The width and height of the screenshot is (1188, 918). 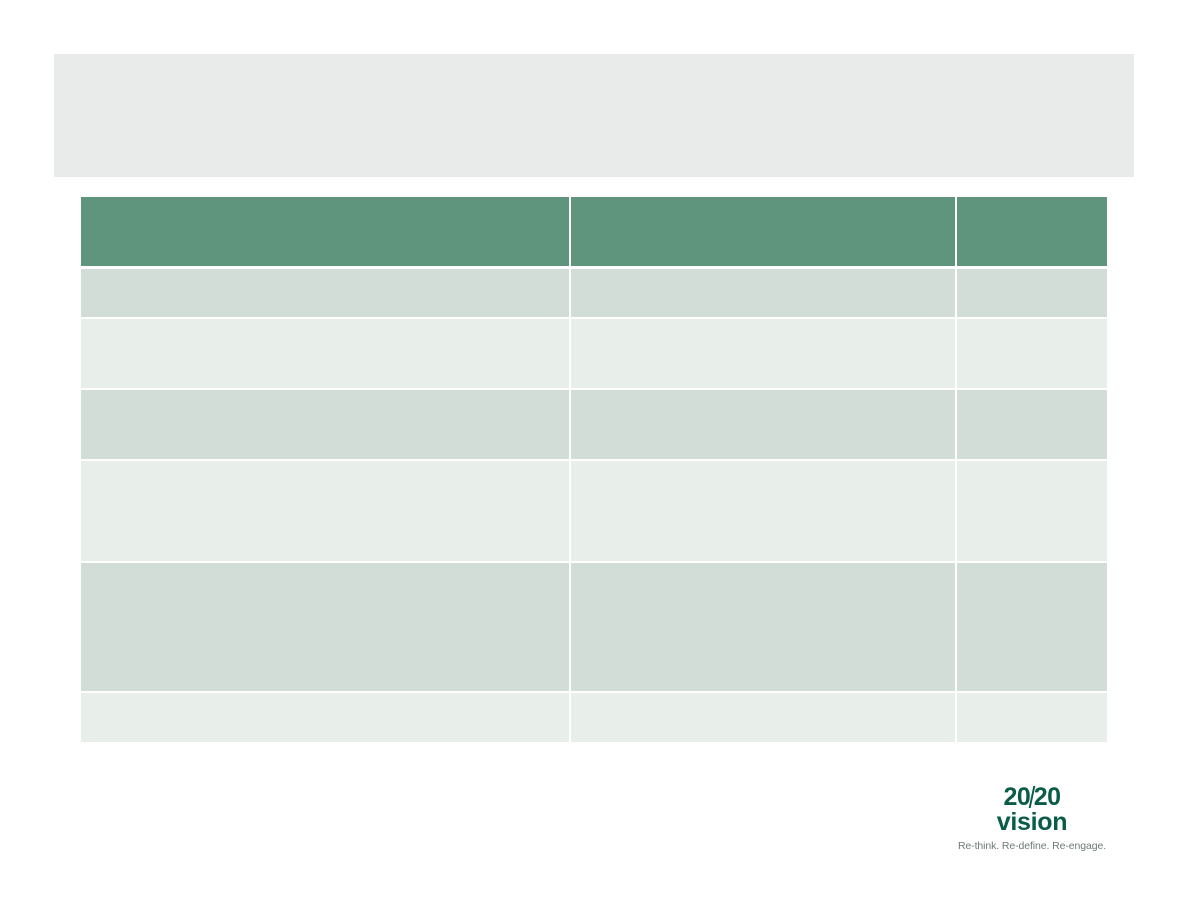 What do you see at coordinates (1032, 846) in the screenshot?
I see `logo-tagline: Re-think. Re-define. Re-engage.` at bounding box center [1032, 846].